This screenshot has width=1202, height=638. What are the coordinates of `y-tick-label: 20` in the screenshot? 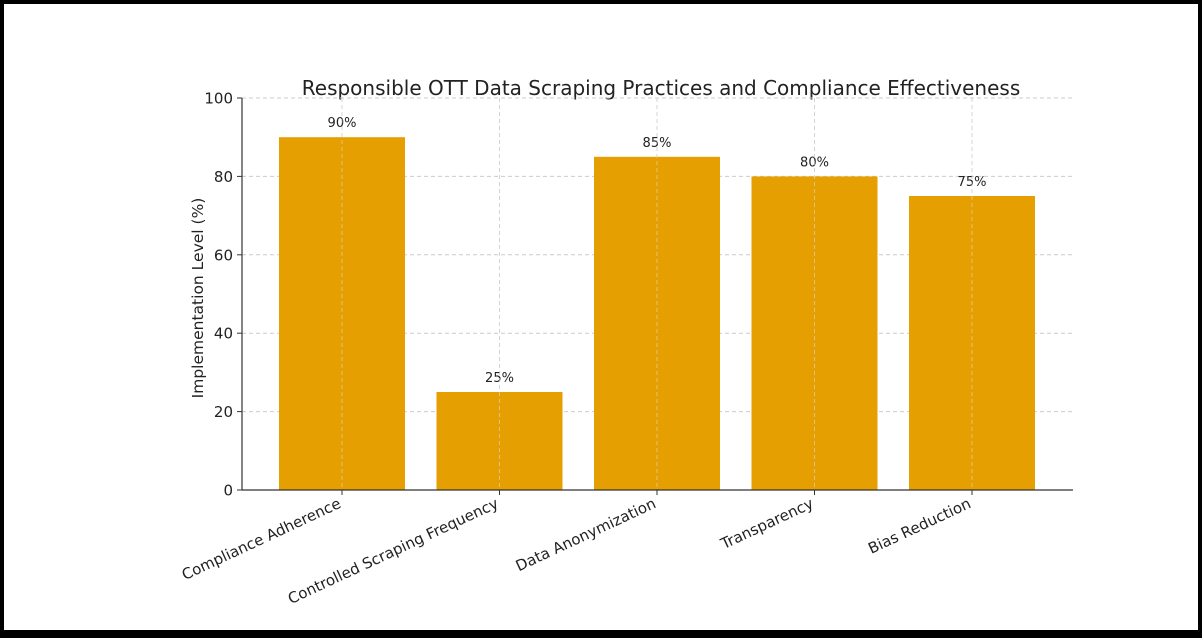 It's located at (223, 412).